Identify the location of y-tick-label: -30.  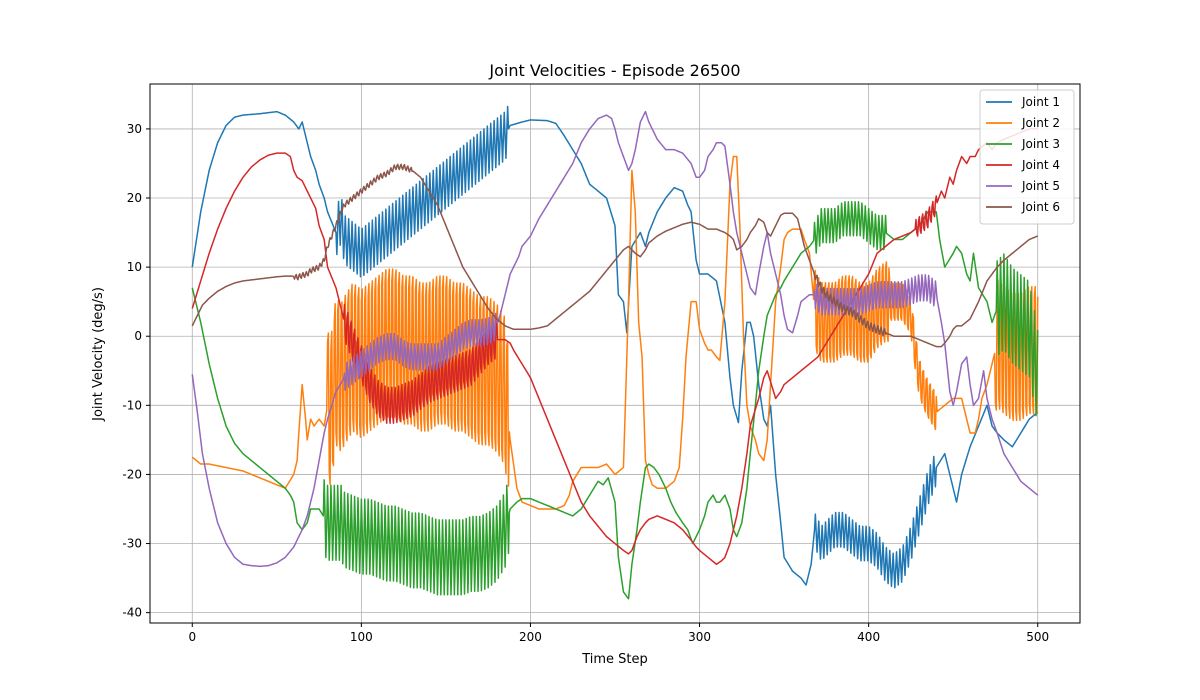
(132, 544).